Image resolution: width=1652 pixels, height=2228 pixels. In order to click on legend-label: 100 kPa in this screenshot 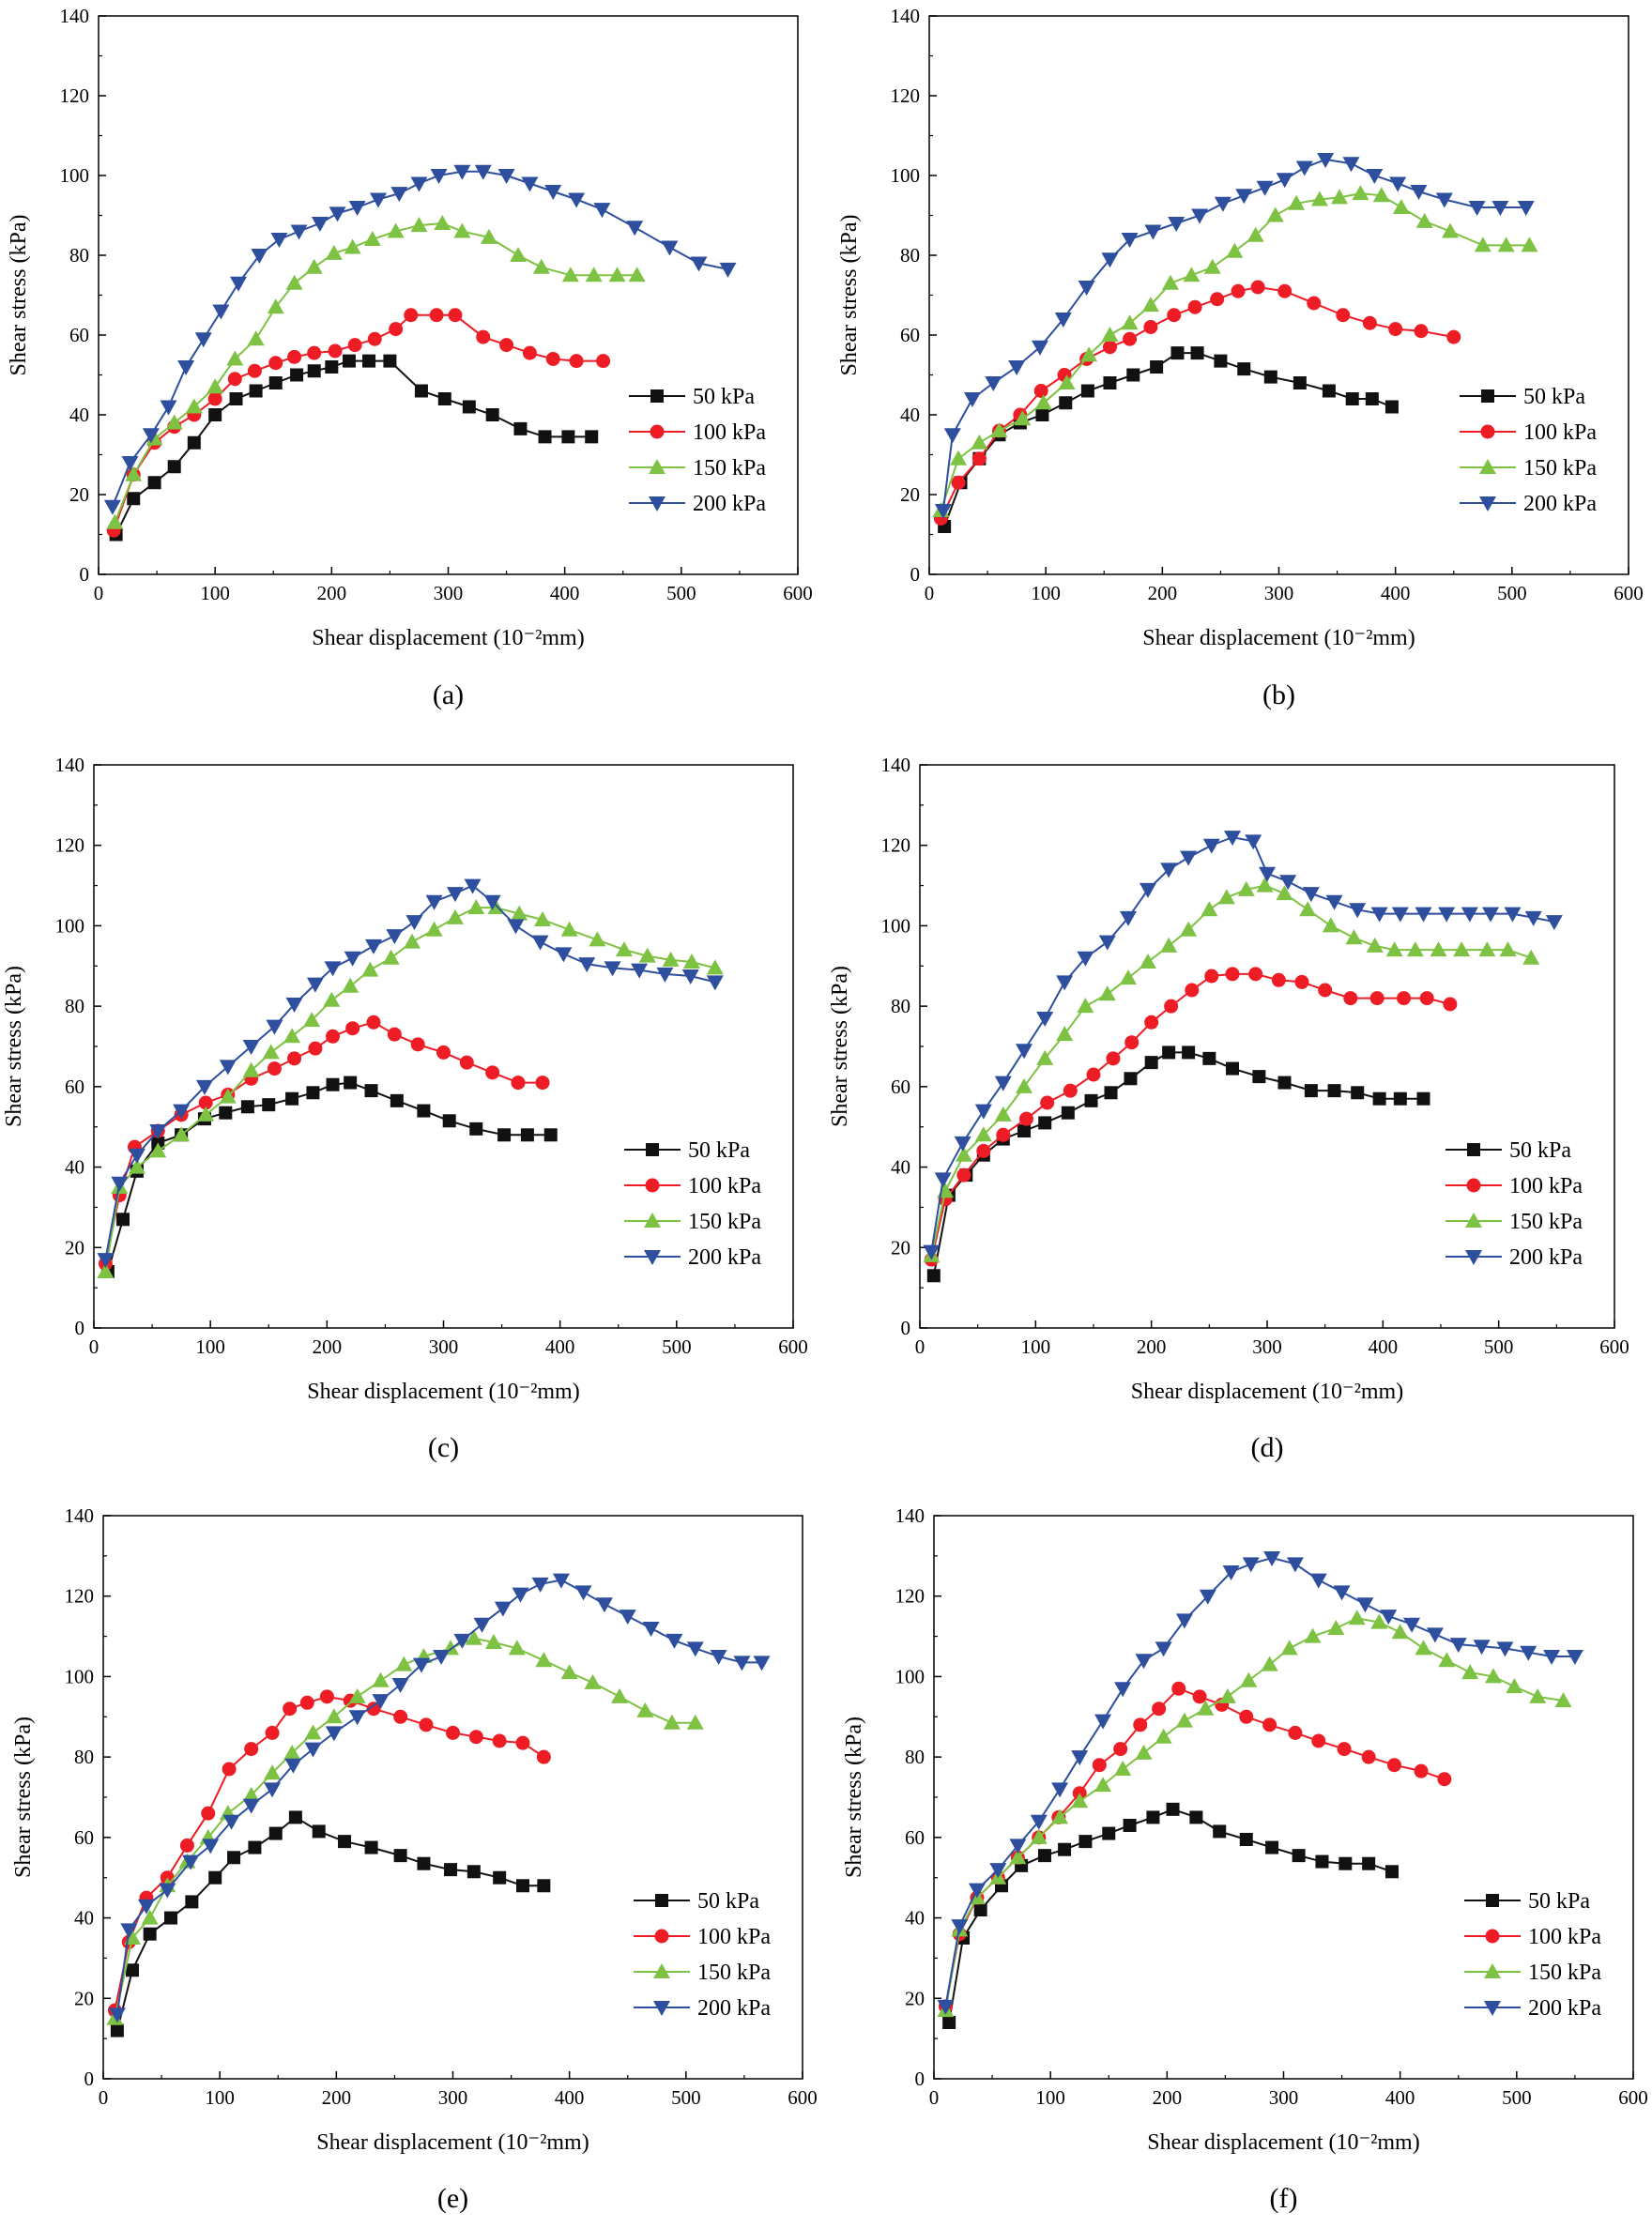, I will do `click(724, 1186)`.